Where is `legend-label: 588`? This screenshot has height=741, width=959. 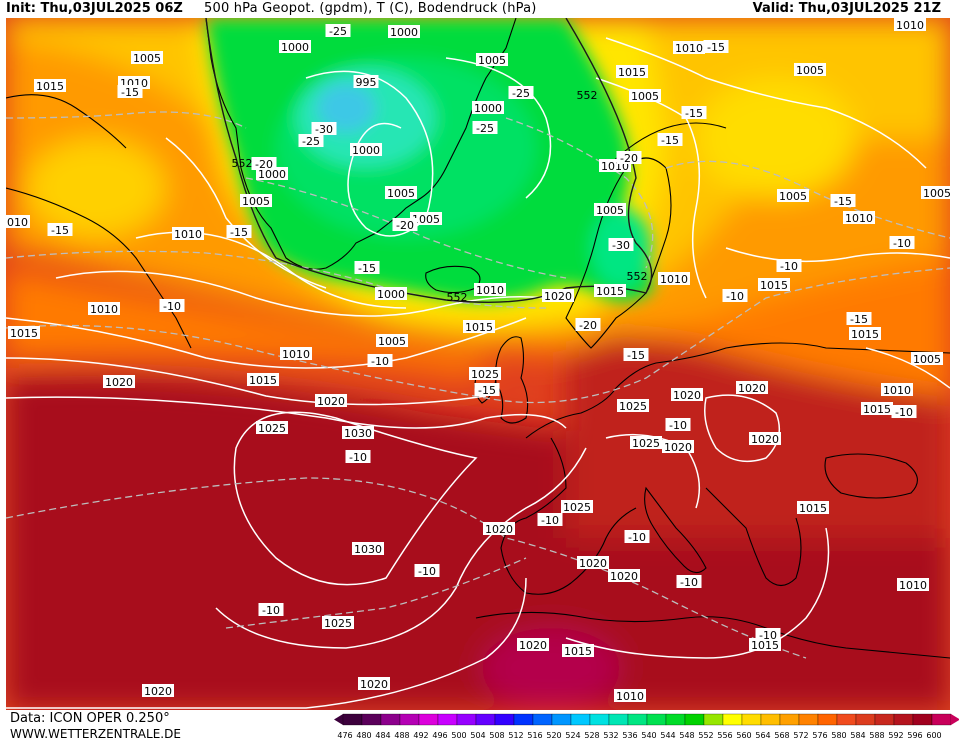 legend-label: 588 is located at coordinates (876, 735).